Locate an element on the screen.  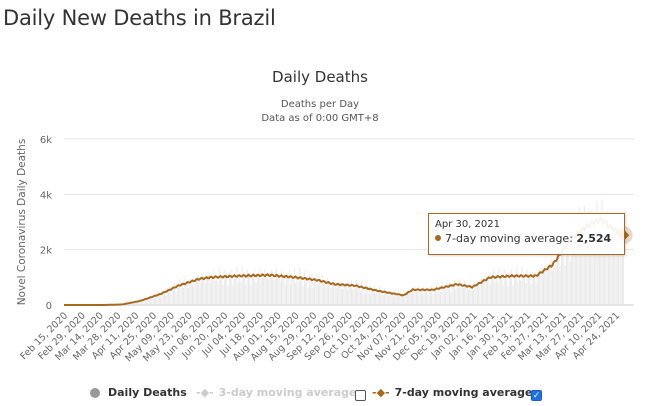
7day-average-checkbox: ✓ is located at coordinates (536, 395).